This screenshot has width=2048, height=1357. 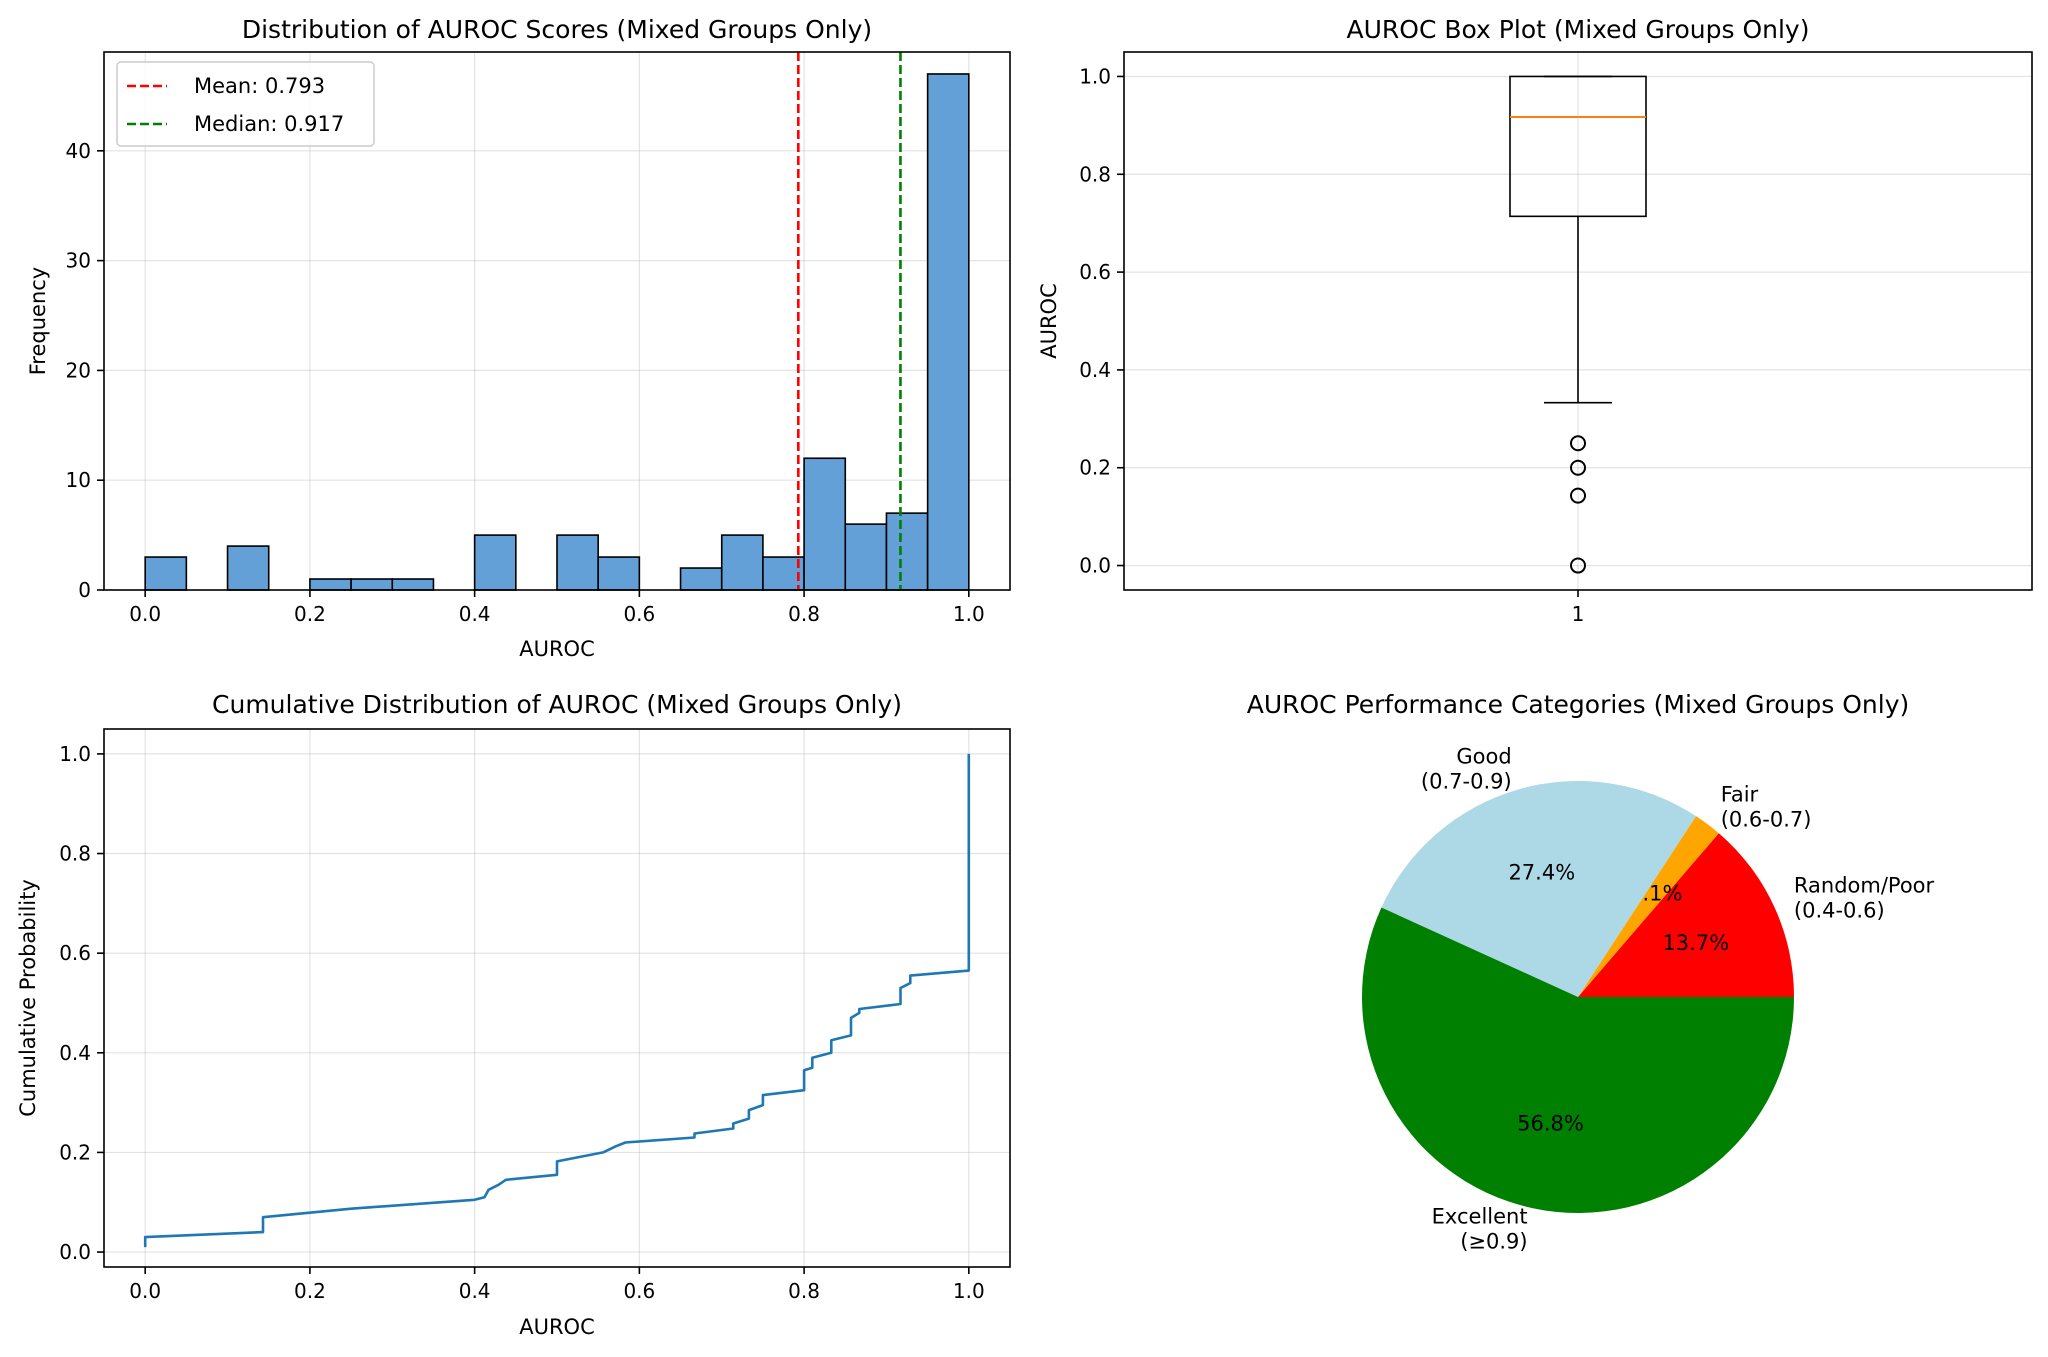 I want to click on pie-percent-label: 27.4%, so click(x=1541, y=873).